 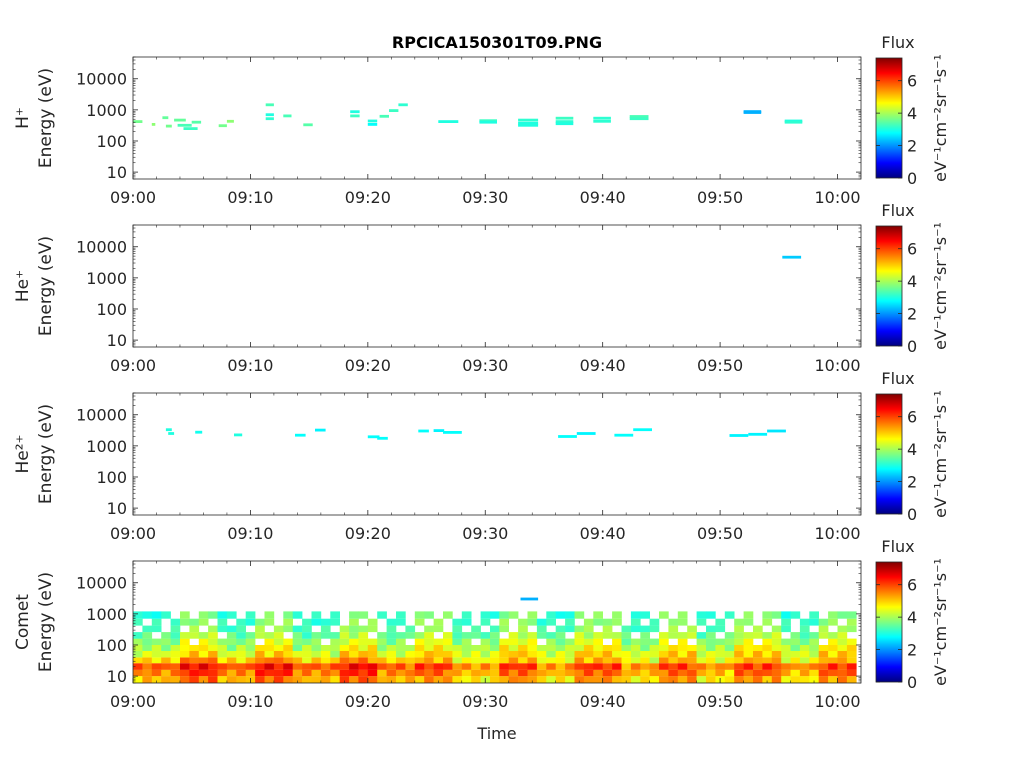 What do you see at coordinates (912, 446) in the screenshot?
I see `colorbar: Flux 0 2 4 6 eV⁻¹cm⁻²sr⁻¹s⁻¹` at bounding box center [912, 446].